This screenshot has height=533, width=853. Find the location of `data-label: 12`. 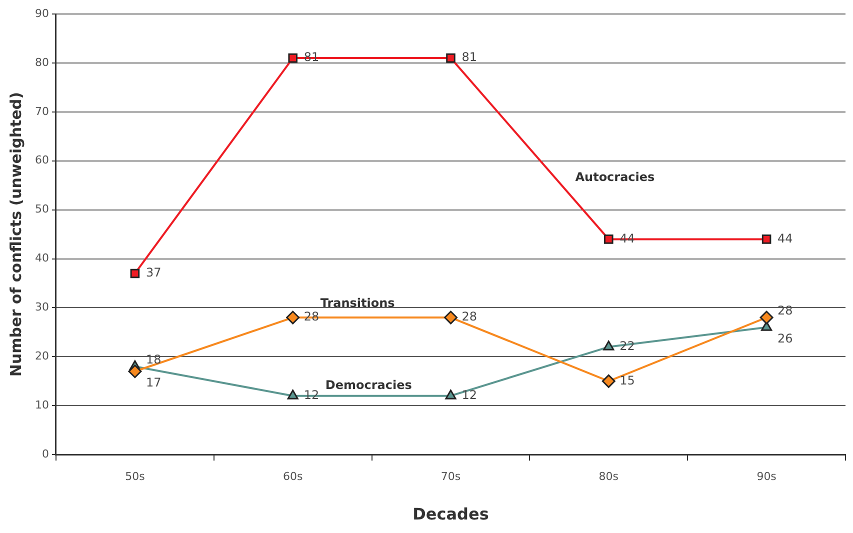

data-label: 12 is located at coordinates (470, 395).